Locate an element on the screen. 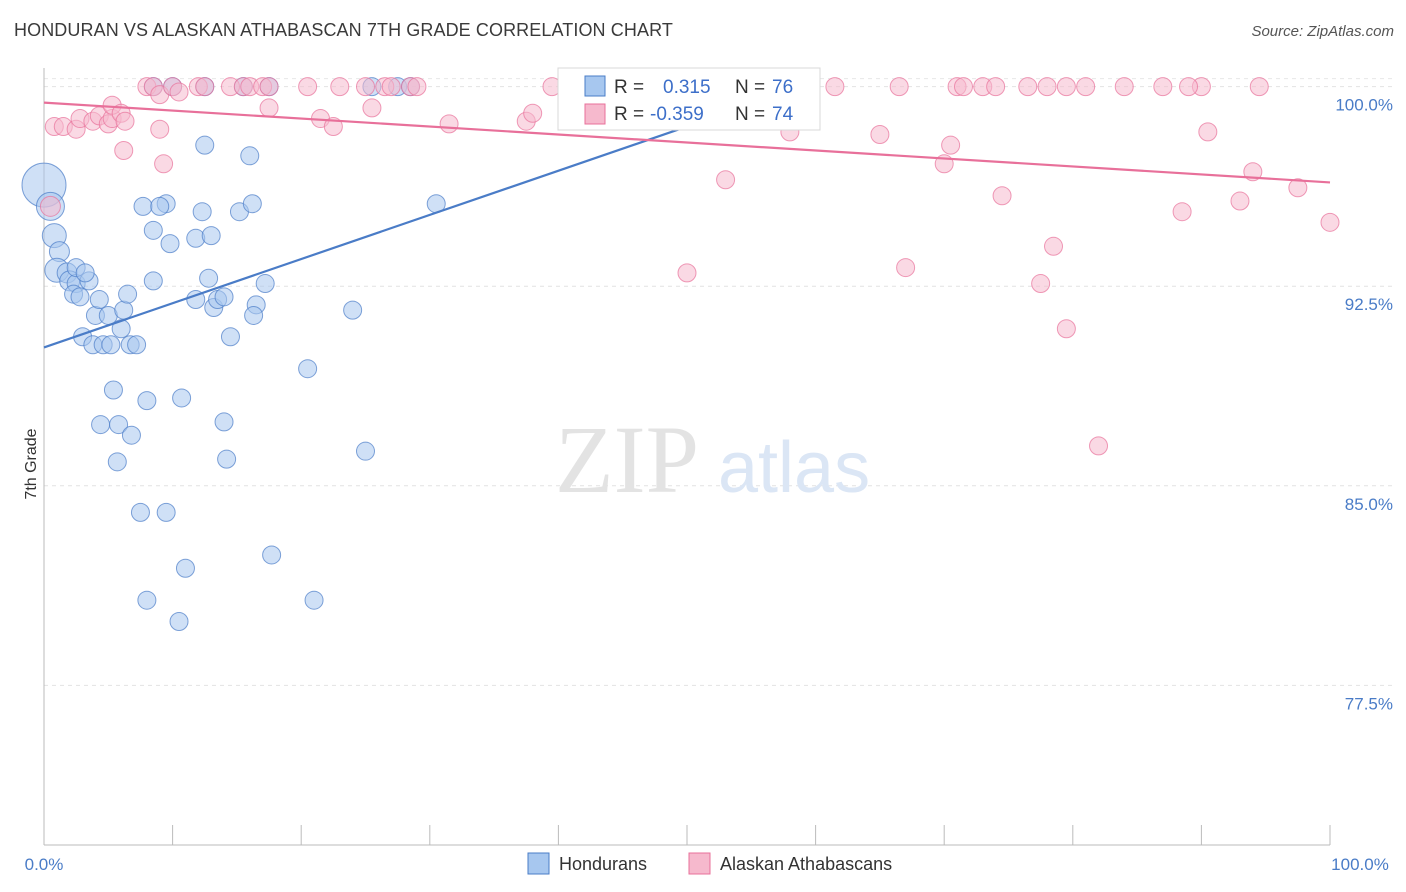 The height and width of the screenshot is (892, 1406). legend-n-value-athabascans: 74 is located at coordinates (783, 114).